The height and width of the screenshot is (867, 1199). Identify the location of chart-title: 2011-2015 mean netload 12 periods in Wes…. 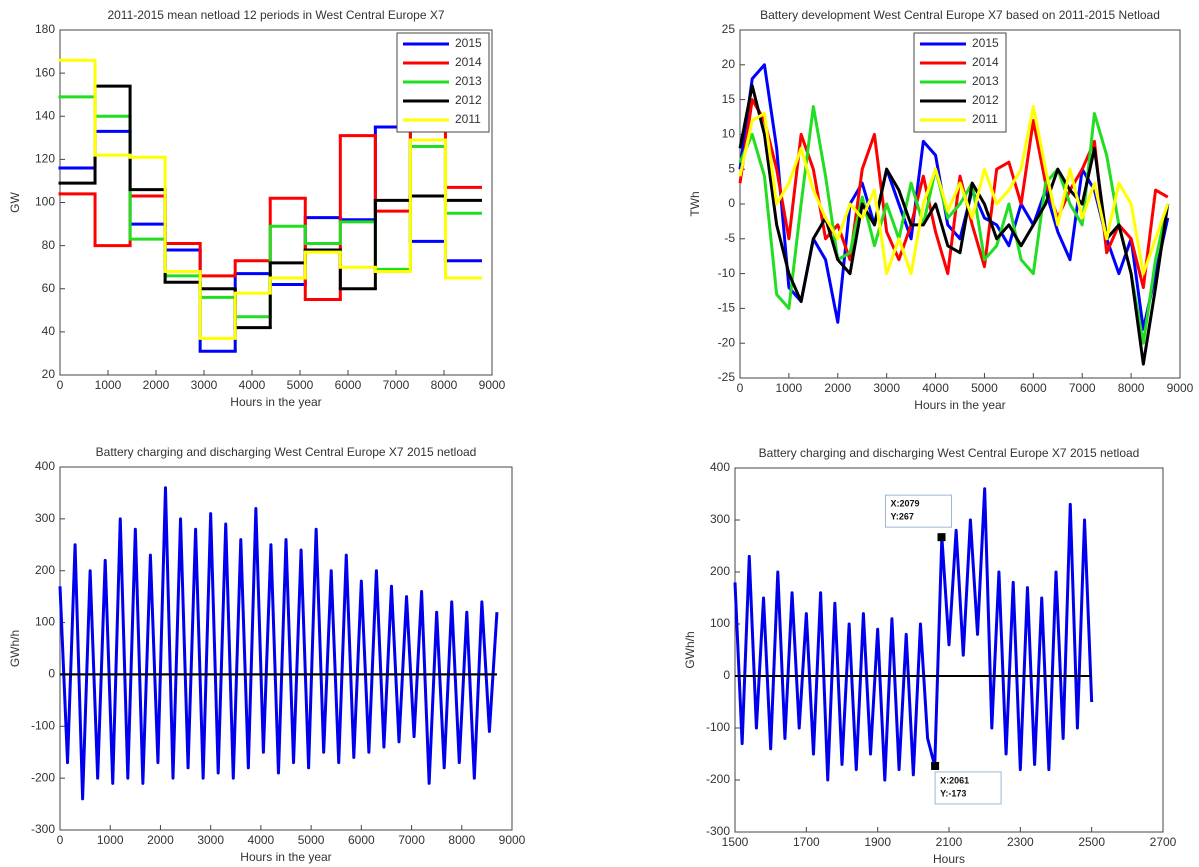
(275, 15).